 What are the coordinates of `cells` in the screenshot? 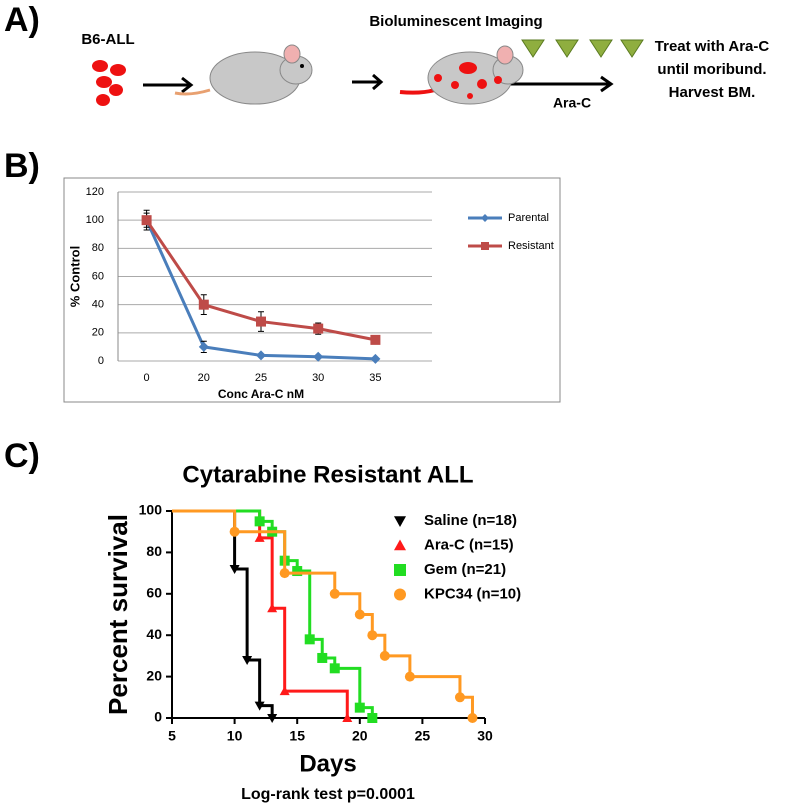 It's located at (109, 83).